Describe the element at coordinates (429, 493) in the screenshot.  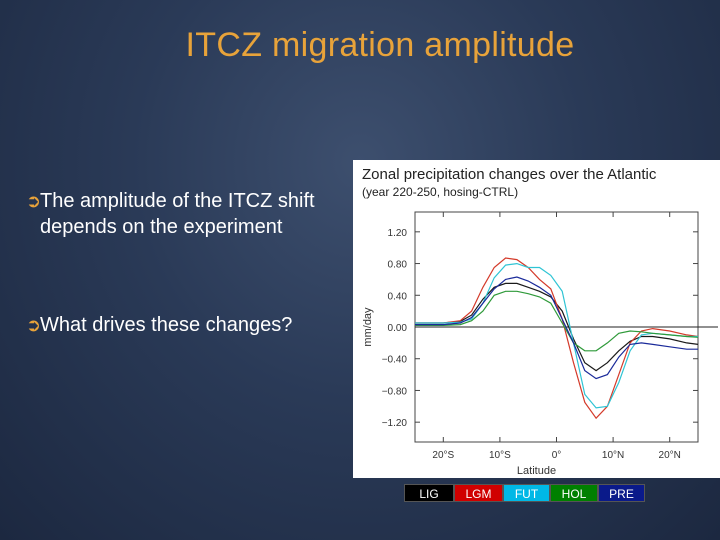
I see `legend-entry-lig: LIG` at that location.